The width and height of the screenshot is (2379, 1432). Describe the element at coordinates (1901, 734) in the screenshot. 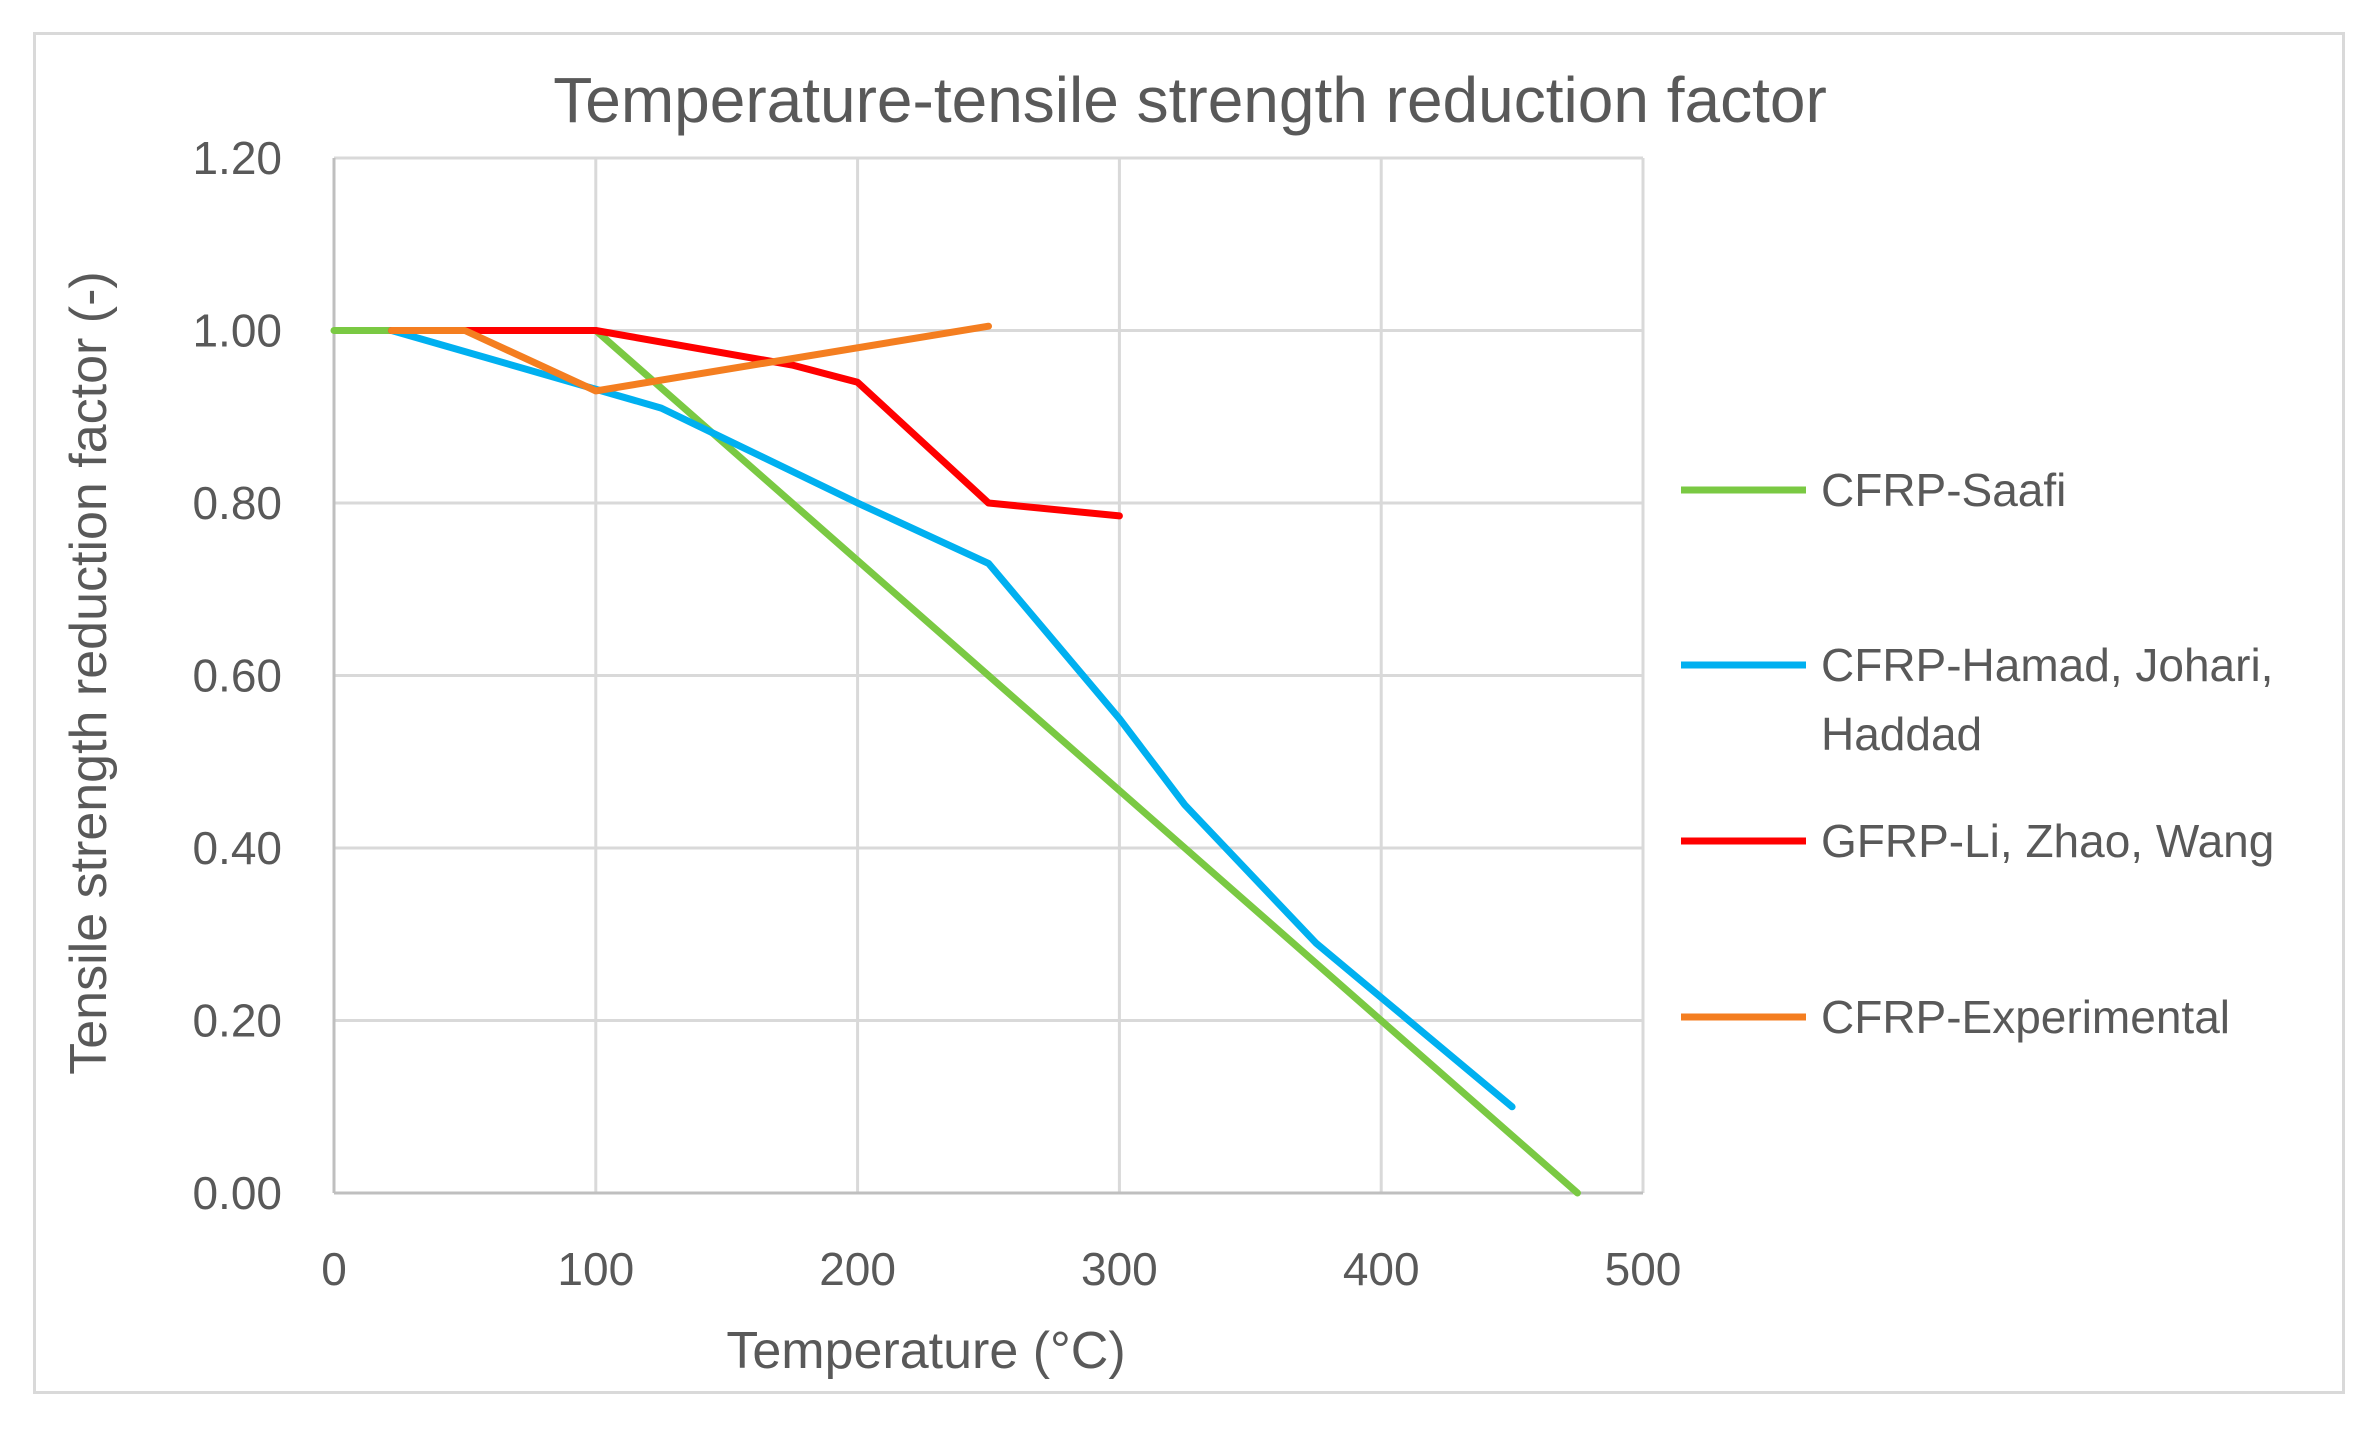

I see `legend-label: Haddad` at that location.